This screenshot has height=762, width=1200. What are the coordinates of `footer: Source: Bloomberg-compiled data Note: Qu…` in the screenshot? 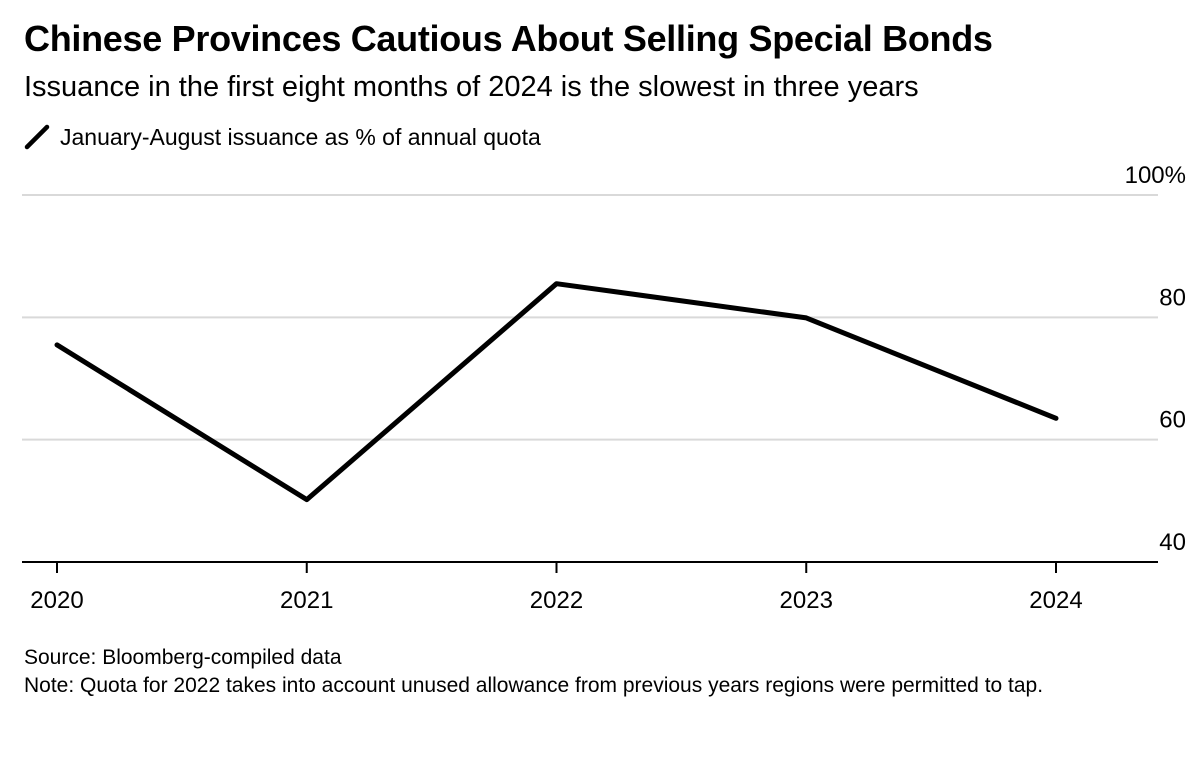 It's located at (599, 672).